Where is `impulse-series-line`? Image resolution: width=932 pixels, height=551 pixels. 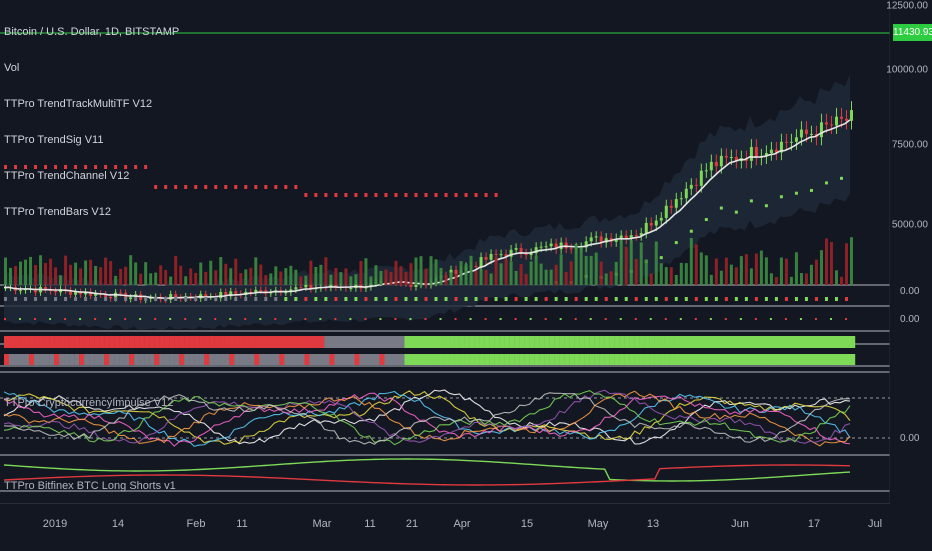
impulse-series-line is located at coordinates (427, 418).